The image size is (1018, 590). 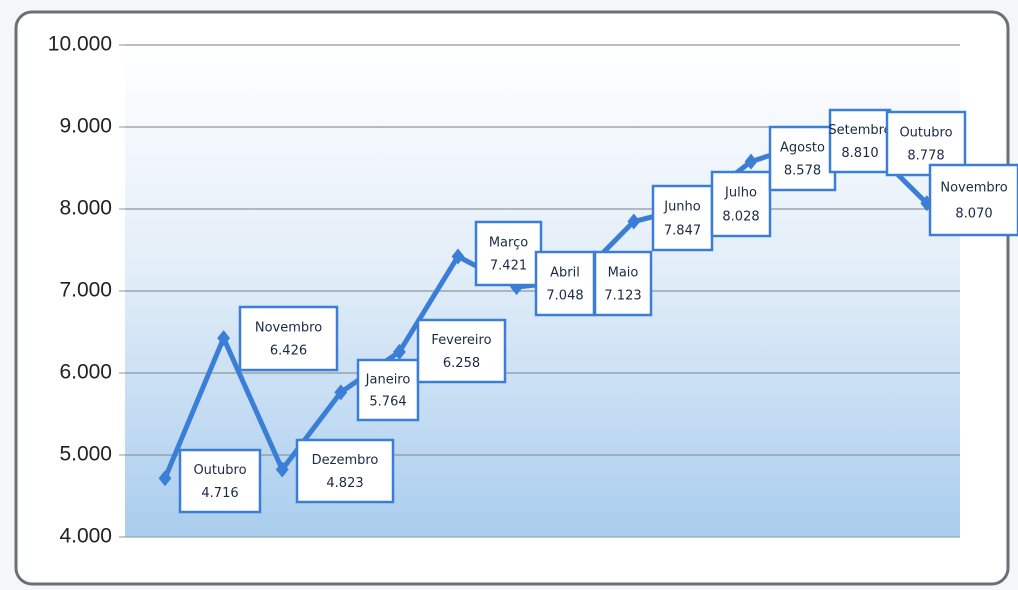 What do you see at coordinates (623, 272) in the screenshot?
I see `category-label: Maio` at bounding box center [623, 272].